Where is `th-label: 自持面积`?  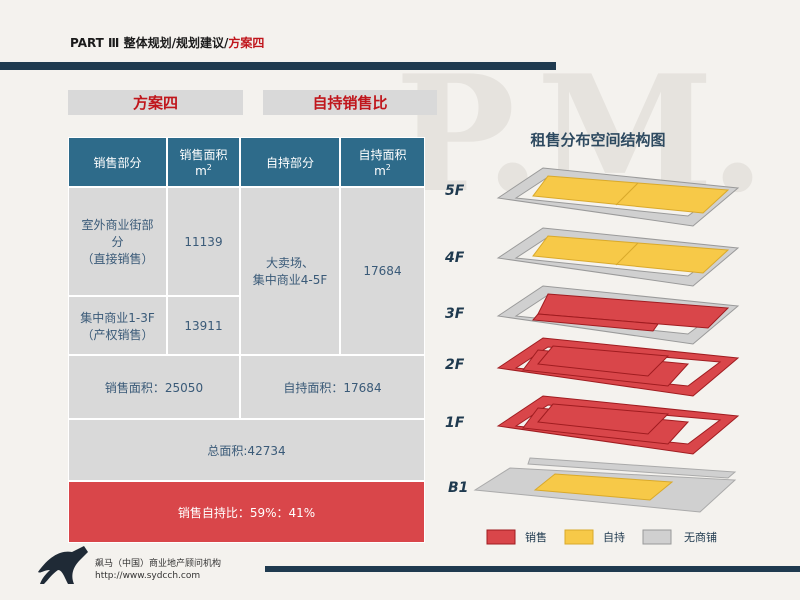 th-label: 自持面积 is located at coordinates (382, 155).